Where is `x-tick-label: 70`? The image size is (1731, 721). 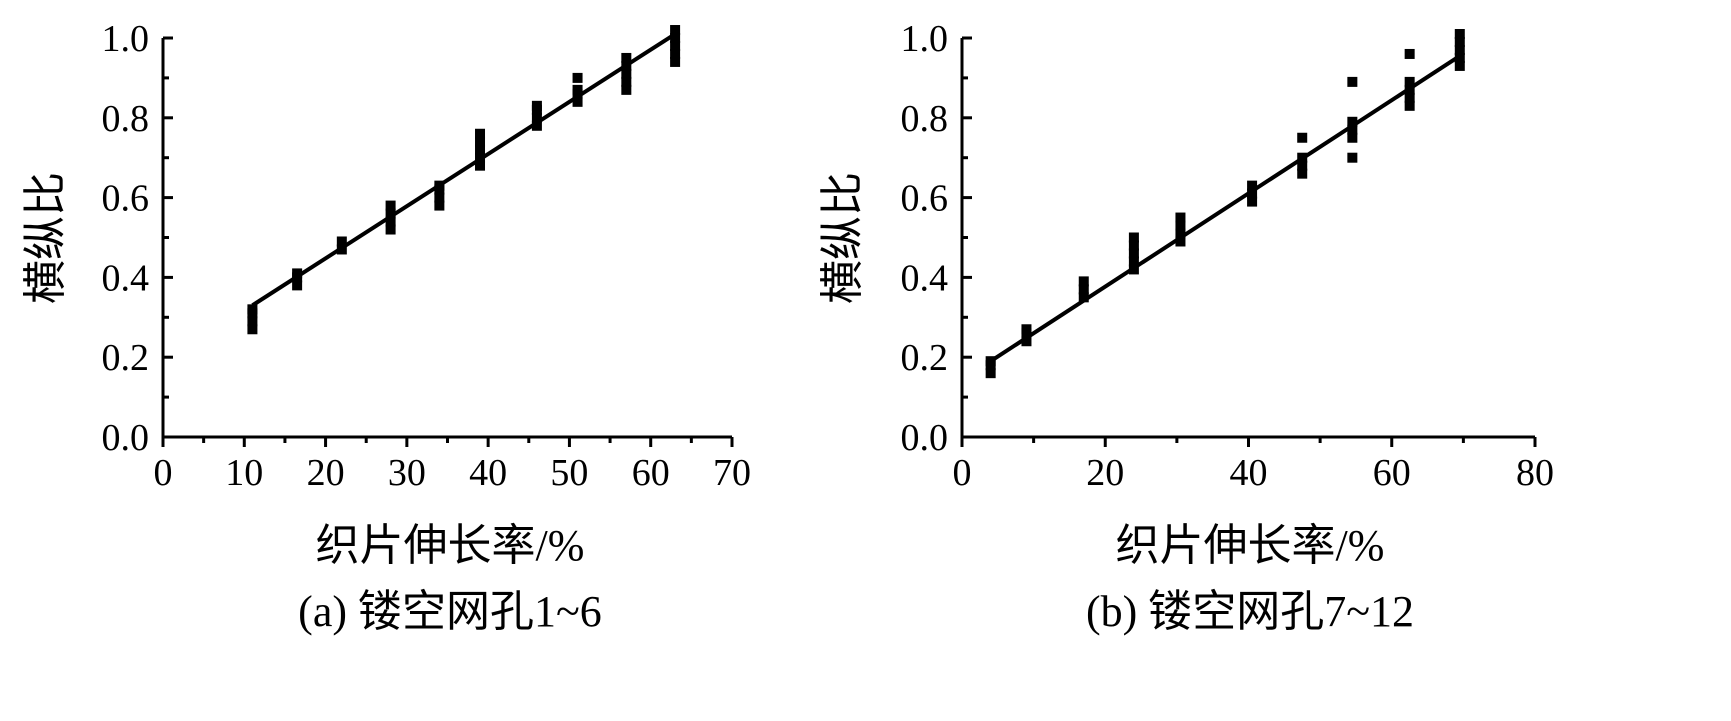
x-tick-label: 70 is located at coordinates (732, 473).